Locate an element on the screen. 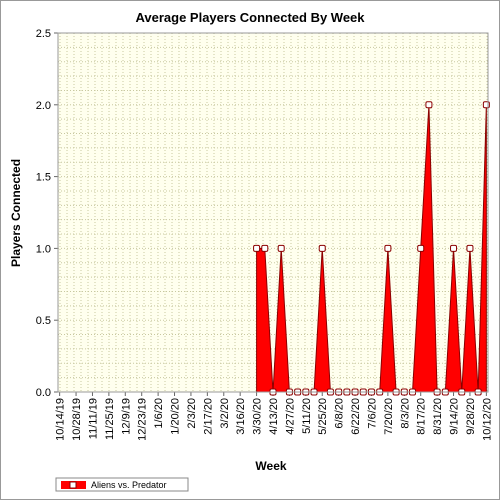  x-tick-label: 3/30/20 is located at coordinates (258, 416).